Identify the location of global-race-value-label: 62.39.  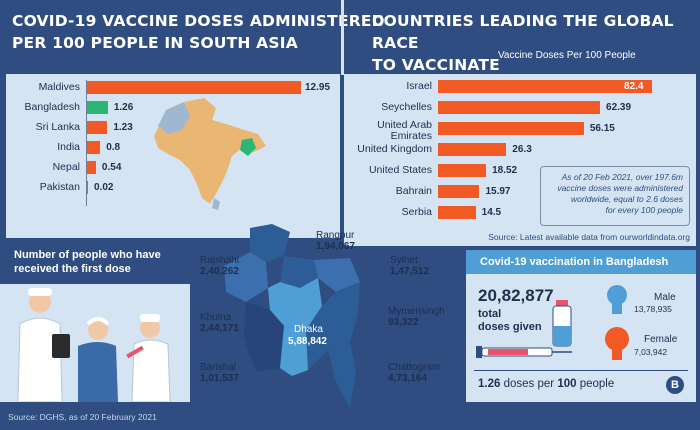
(619, 107).